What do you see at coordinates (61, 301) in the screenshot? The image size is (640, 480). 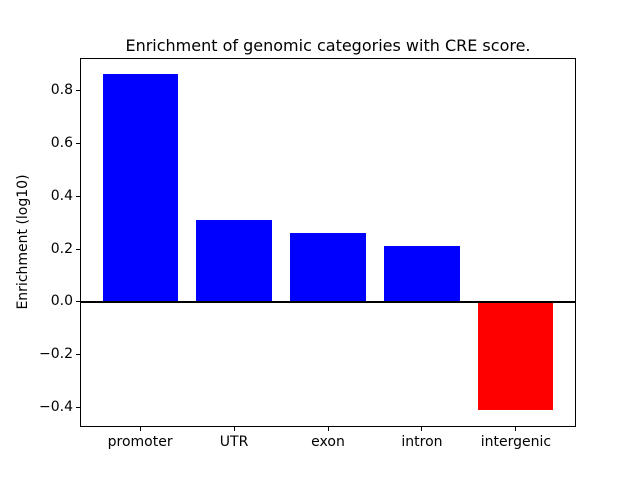 I see `ytick-label: 0.0` at bounding box center [61, 301].